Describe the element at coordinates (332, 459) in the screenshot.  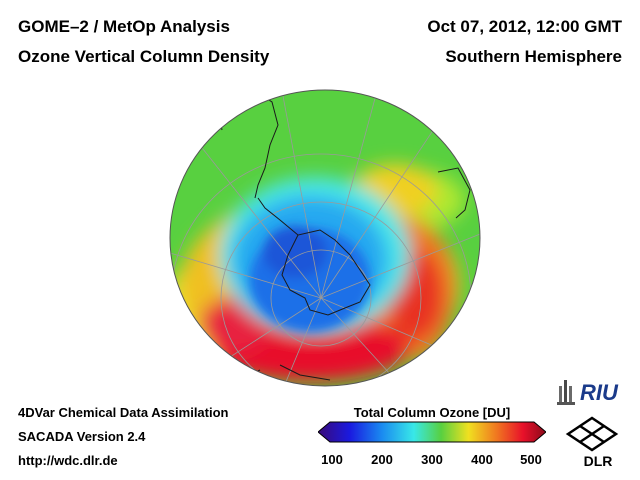
I see `colorbar-tick: 100` at that location.